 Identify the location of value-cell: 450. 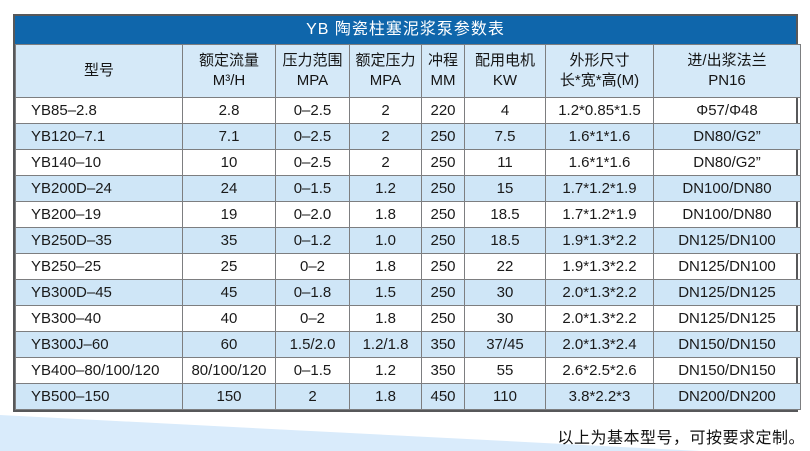
(443, 396).